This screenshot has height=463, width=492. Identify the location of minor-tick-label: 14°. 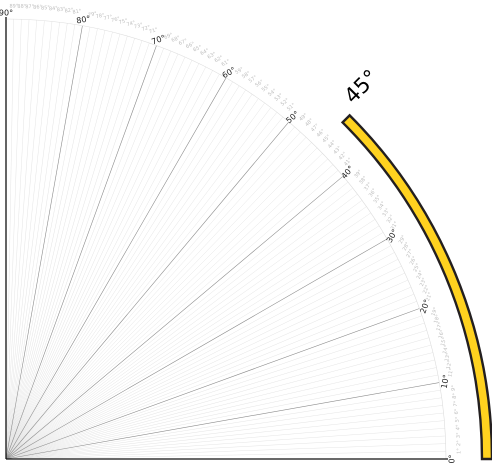
(446, 349).